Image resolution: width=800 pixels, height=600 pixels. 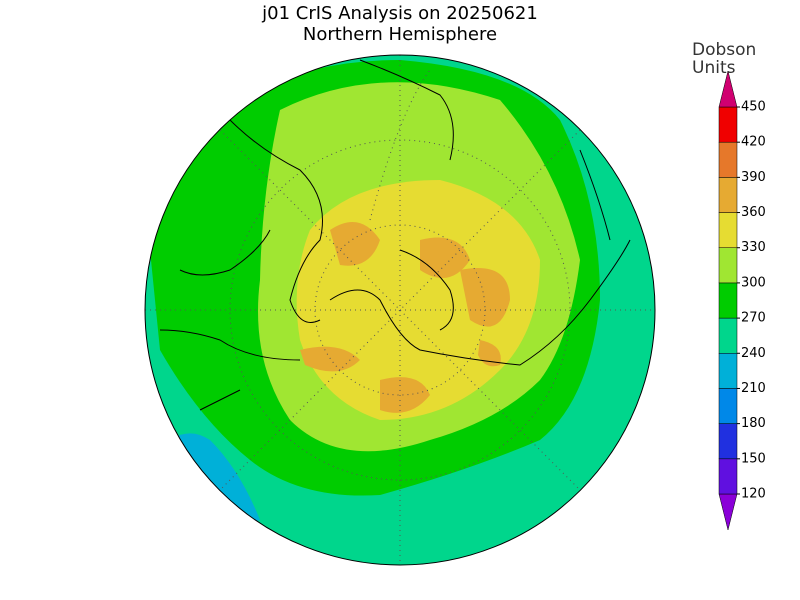 What do you see at coordinates (728, 89) in the screenshot?
I see `colorbar-over` at bounding box center [728, 89].